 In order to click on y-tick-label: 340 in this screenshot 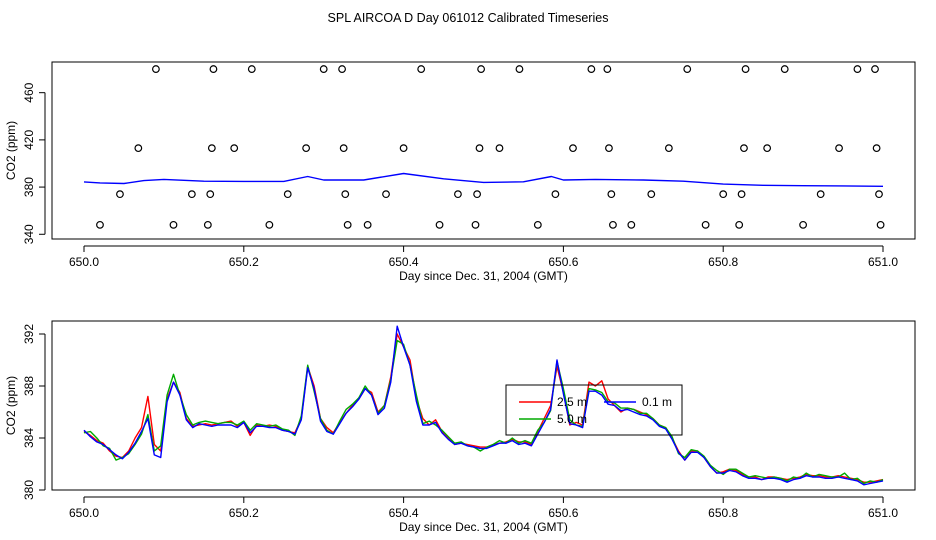, I will do `click(29, 234)`.